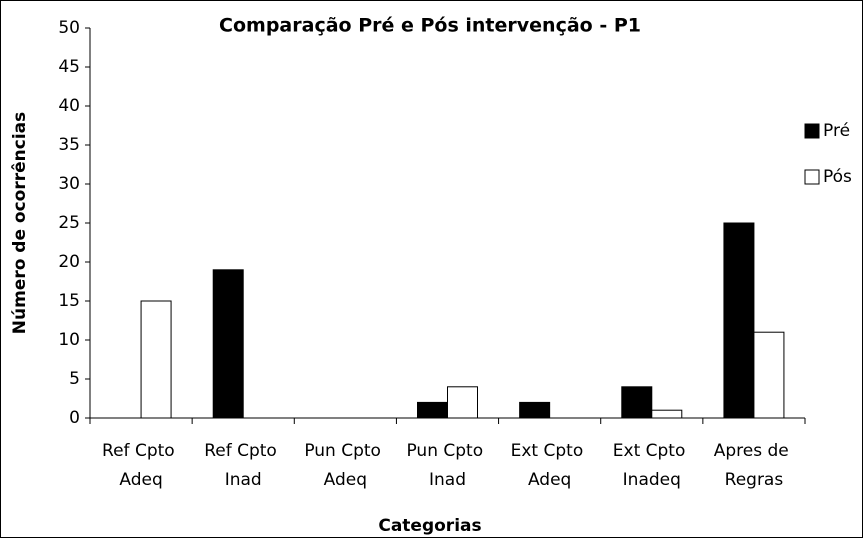 This screenshot has height=542, width=863. I want to click on x-tick-label: Apres de Regras, so click(754, 465).